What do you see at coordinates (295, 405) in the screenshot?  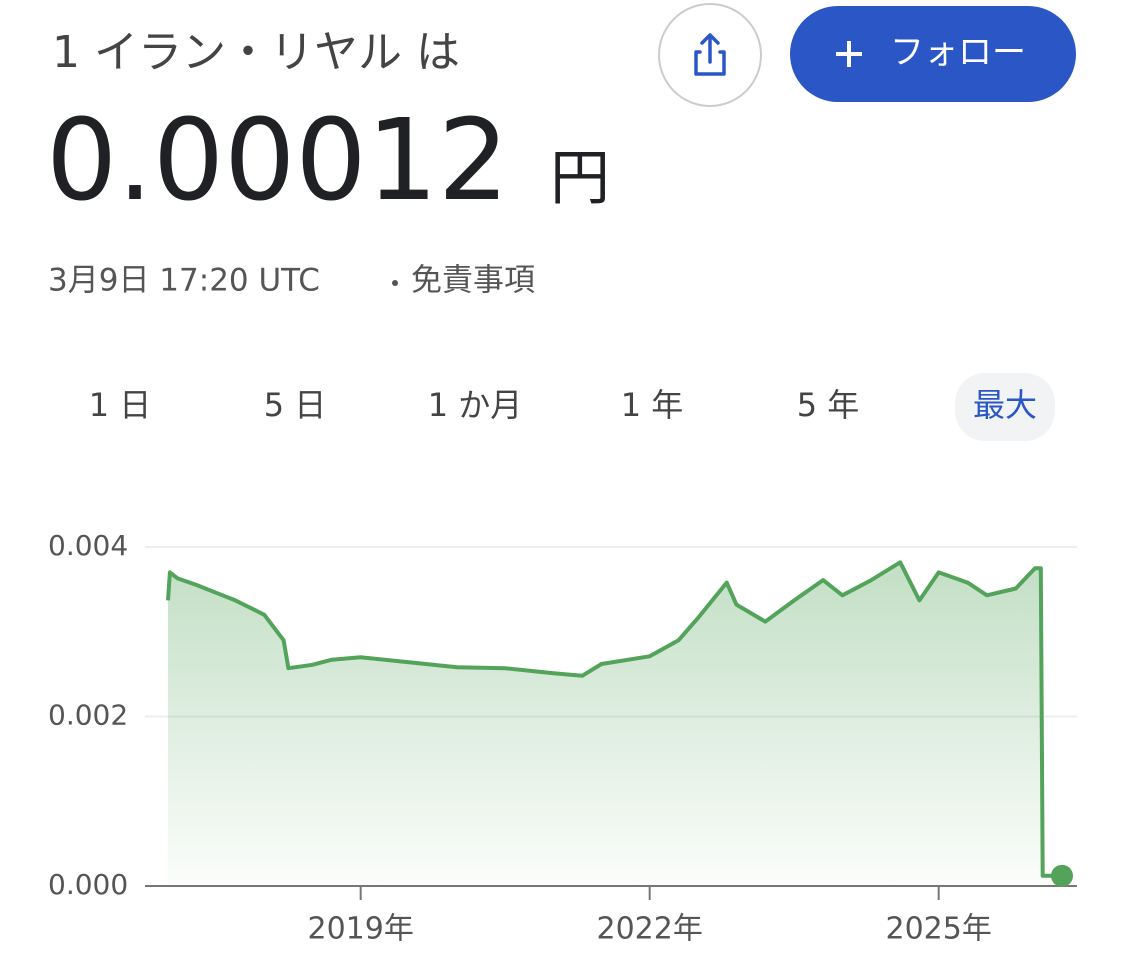 I see `range-tab: 5 日` at bounding box center [295, 405].